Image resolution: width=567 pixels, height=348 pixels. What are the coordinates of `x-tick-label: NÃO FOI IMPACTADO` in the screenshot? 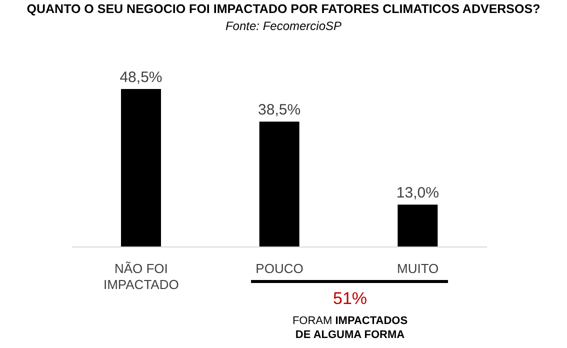 It's located at (141, 276).